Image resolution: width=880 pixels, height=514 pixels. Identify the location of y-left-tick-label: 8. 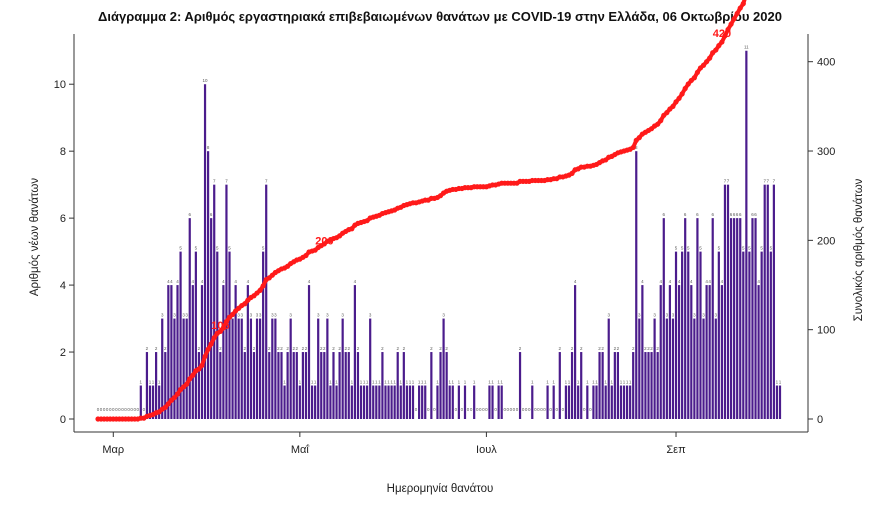
(63, 152).